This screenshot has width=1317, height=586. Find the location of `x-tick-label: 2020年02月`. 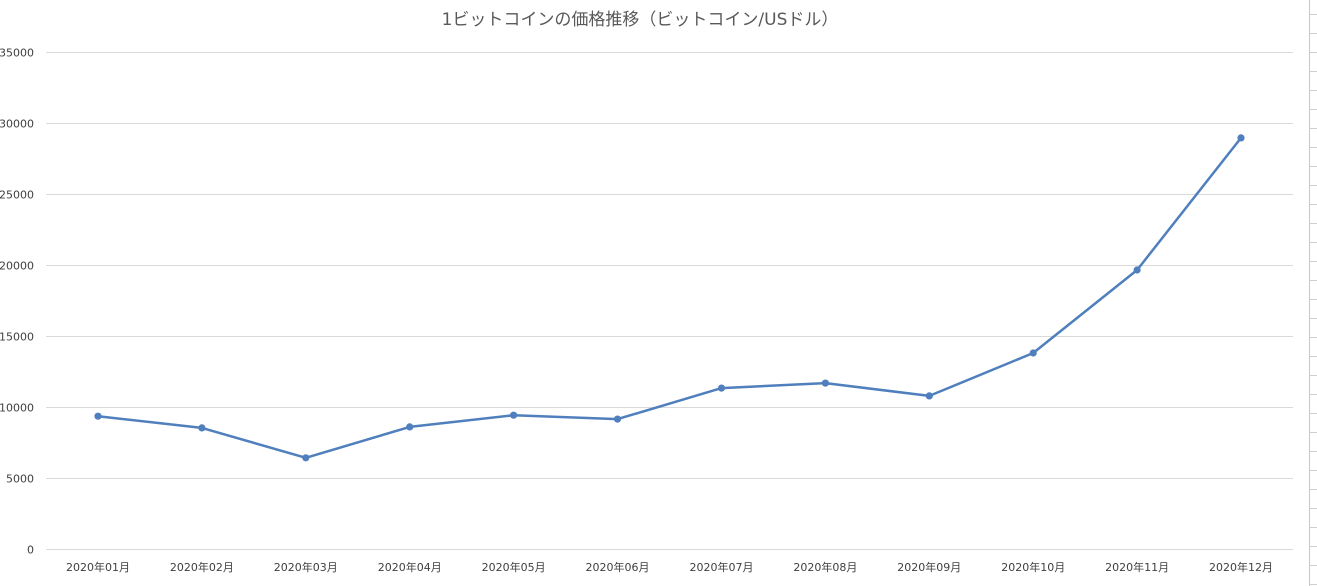

x-tick-label: 2020年02月 is located at coordinates (202, 567).